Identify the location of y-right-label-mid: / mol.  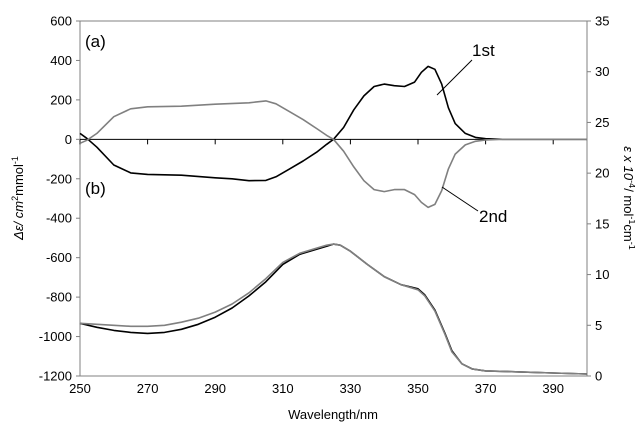
(628, 202).